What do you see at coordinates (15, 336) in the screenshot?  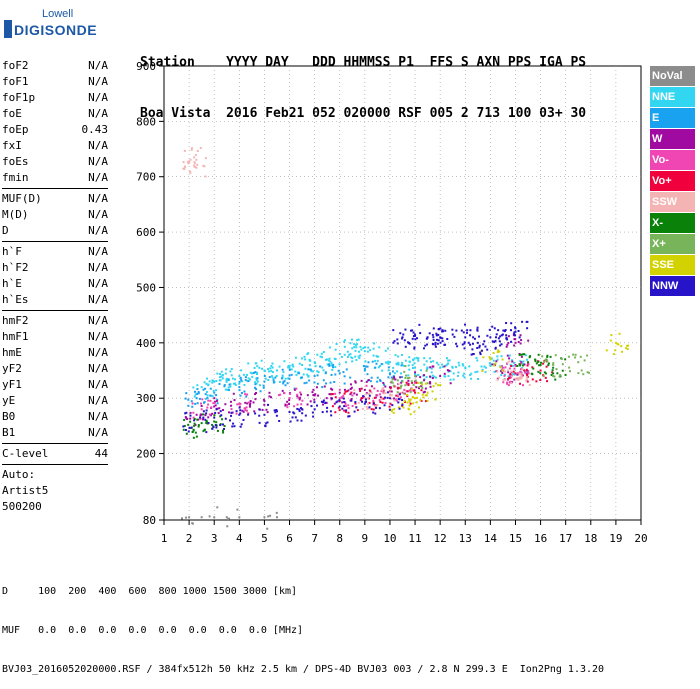 I see `param-name: hmF1` at bounding box center [15, 336].